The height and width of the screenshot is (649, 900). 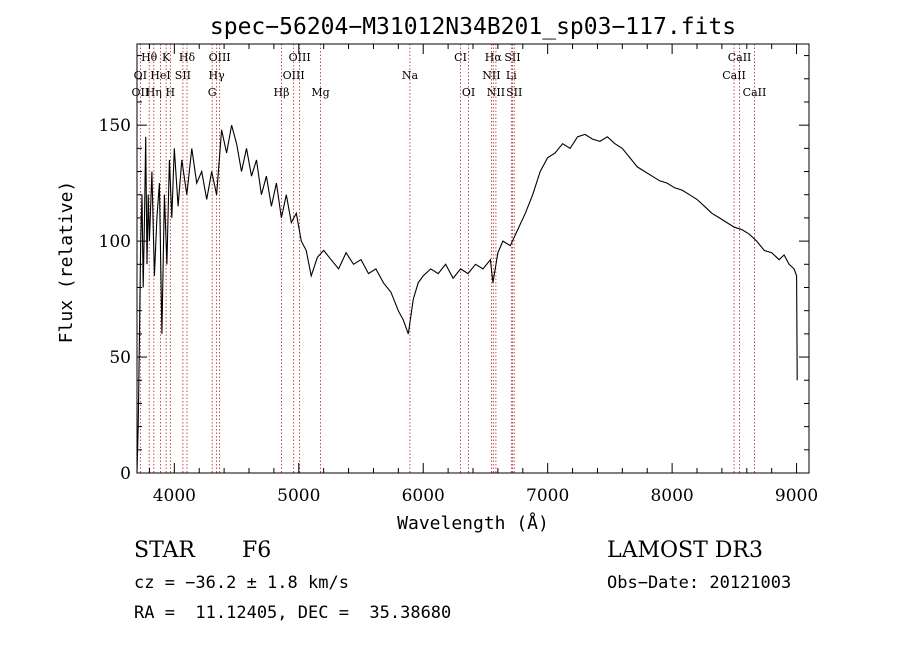 What do you see at coordinates (174, 496) in the screenshot?
I see `x-tick-label: 4000` at bounding box center [174, 496].